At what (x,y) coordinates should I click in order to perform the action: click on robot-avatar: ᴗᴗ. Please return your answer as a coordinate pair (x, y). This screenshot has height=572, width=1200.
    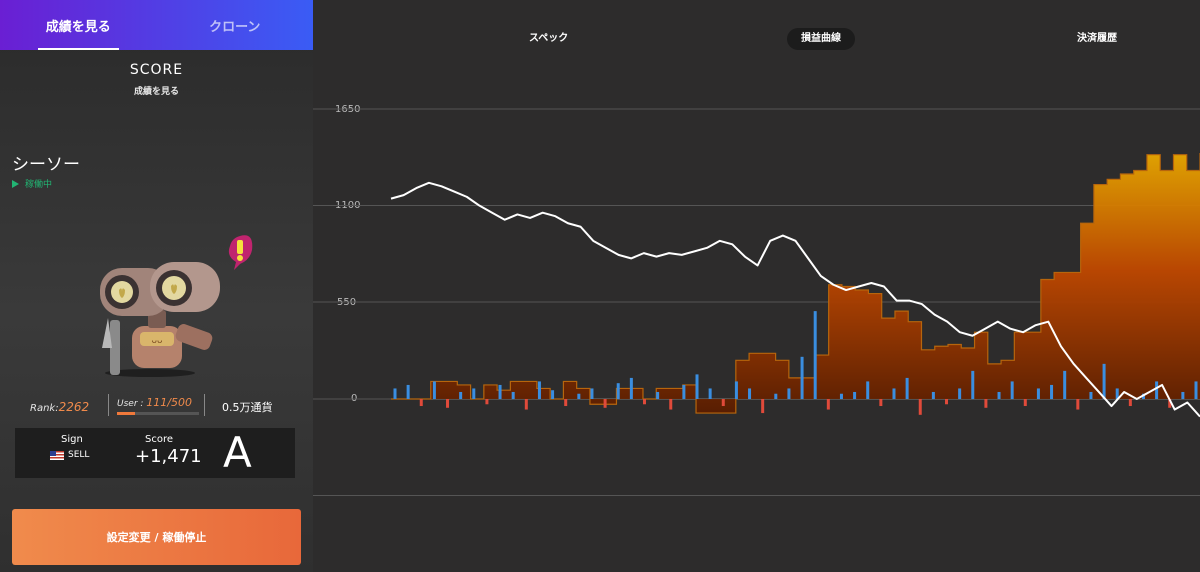
    Looking at the image, I should click on (176, 306).